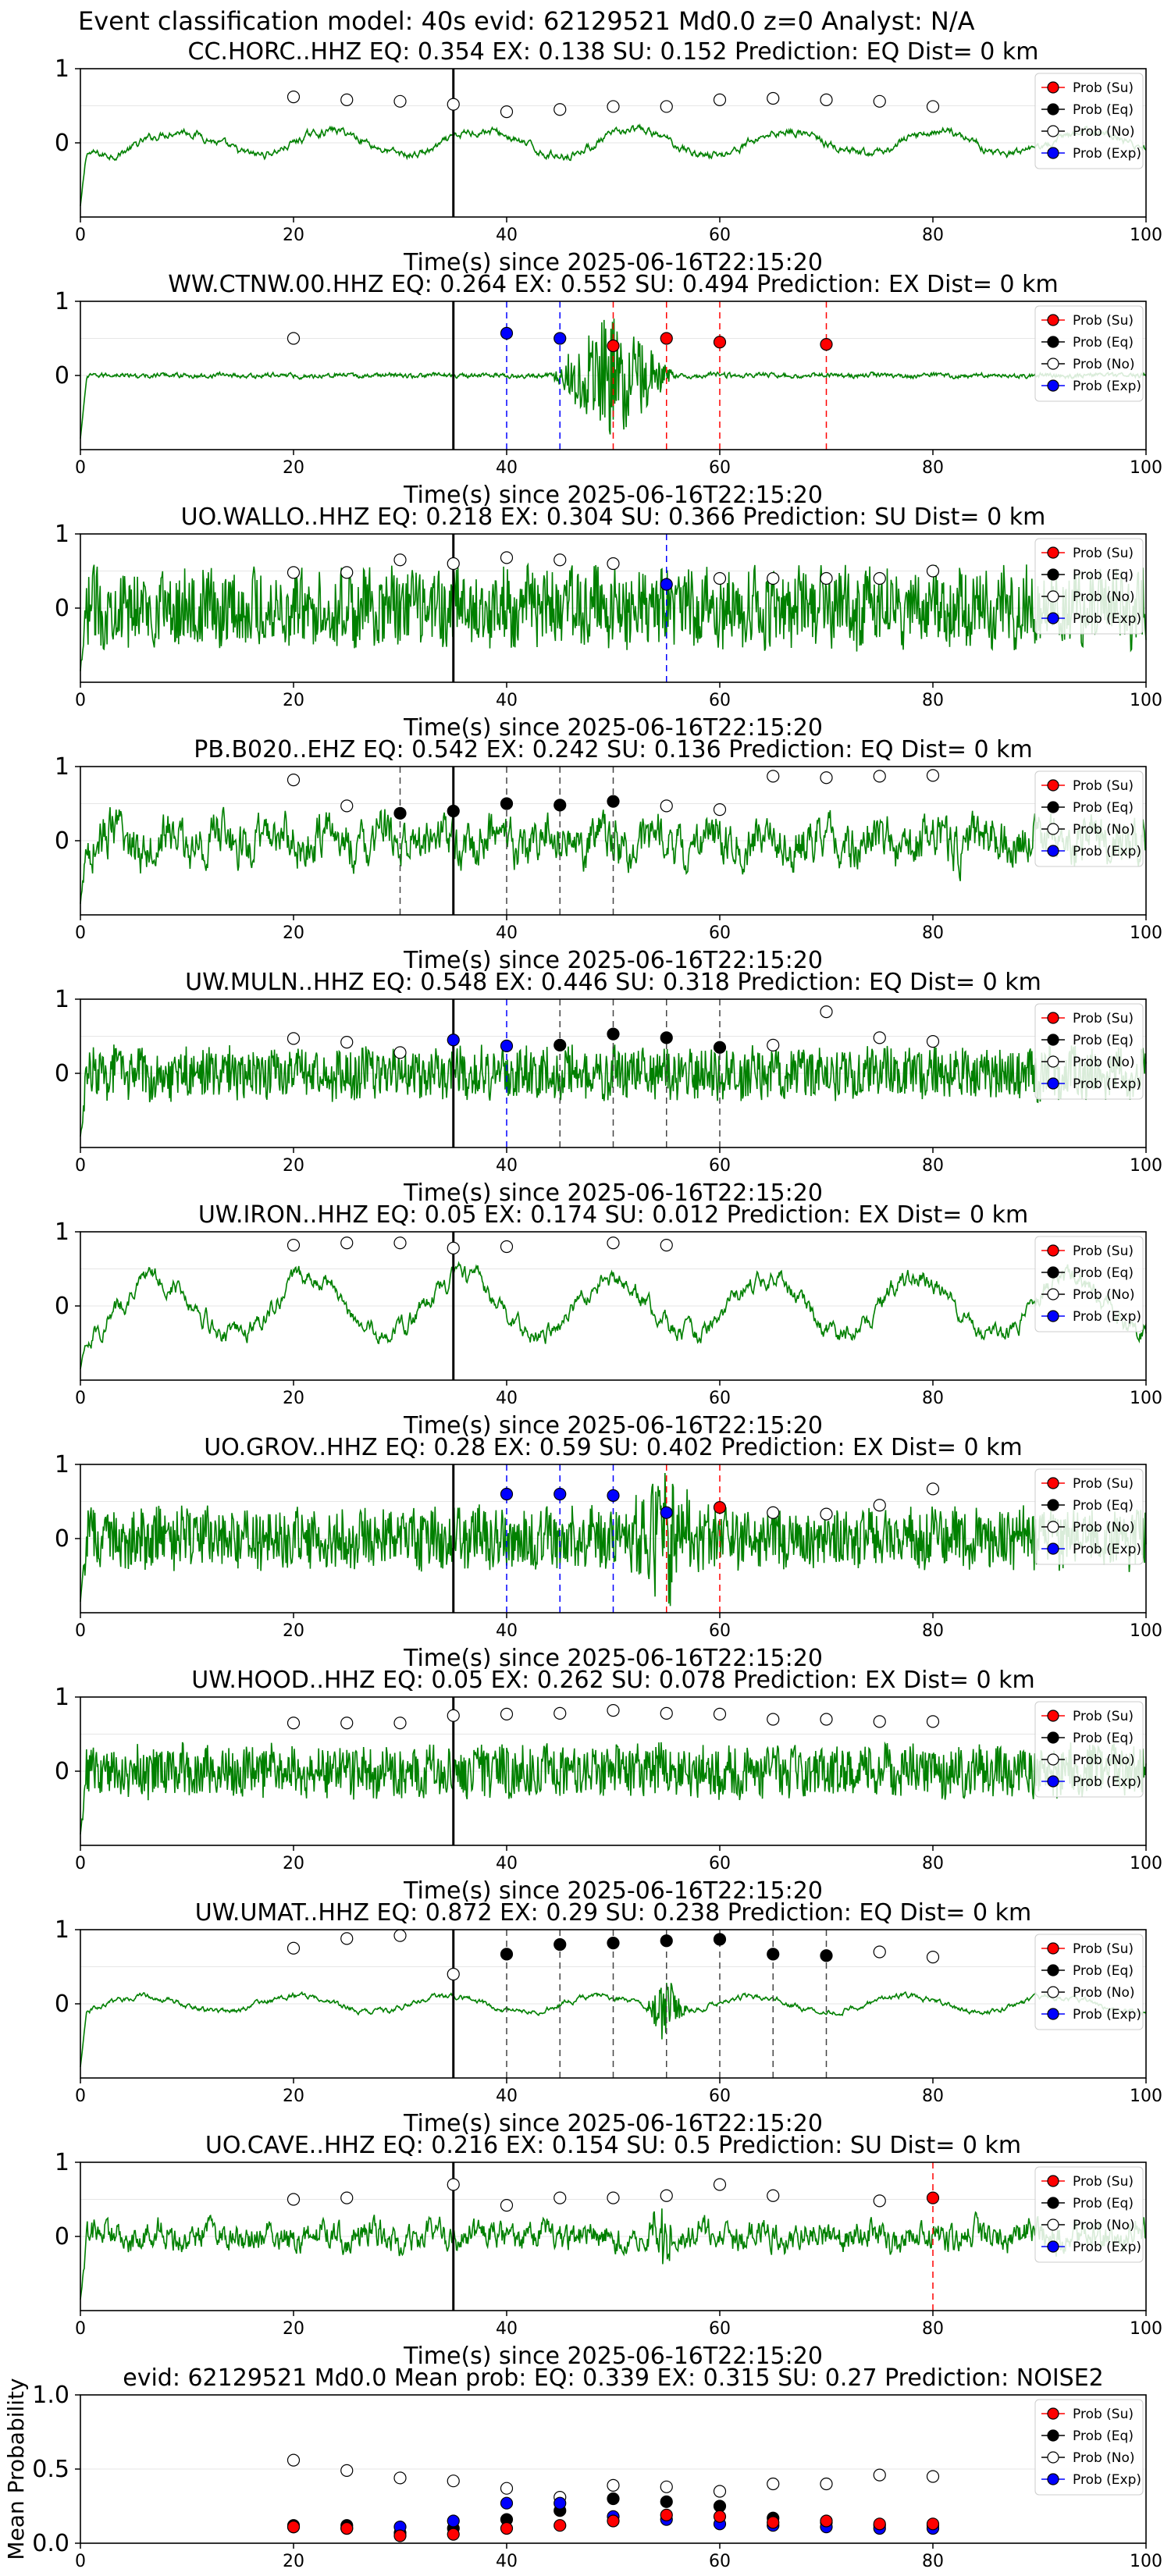 The height and width of the screenshot is (2576, 1171). I want to click on y-axis-label: Mean Probability, so click(16, 2469).